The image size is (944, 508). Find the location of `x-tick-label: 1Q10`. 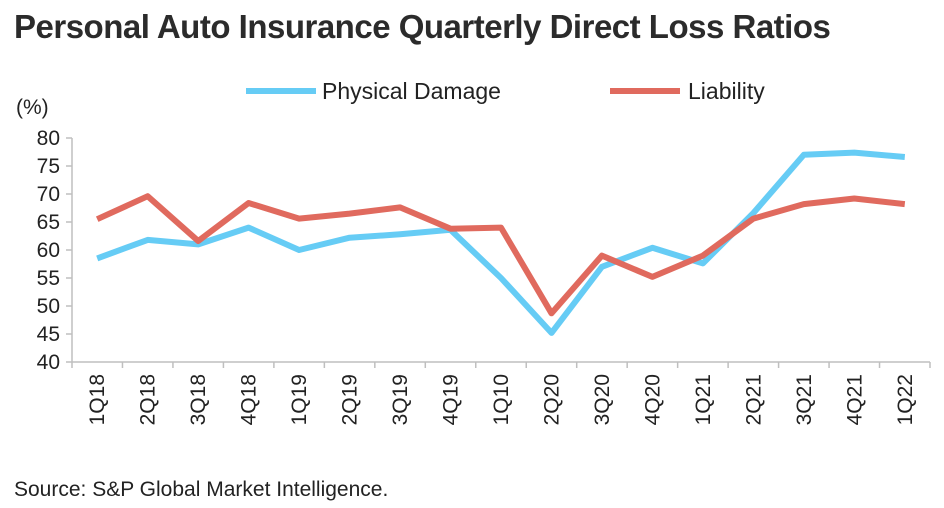

x-tick-label: 1Q10 is located at coordinates (501, 399).